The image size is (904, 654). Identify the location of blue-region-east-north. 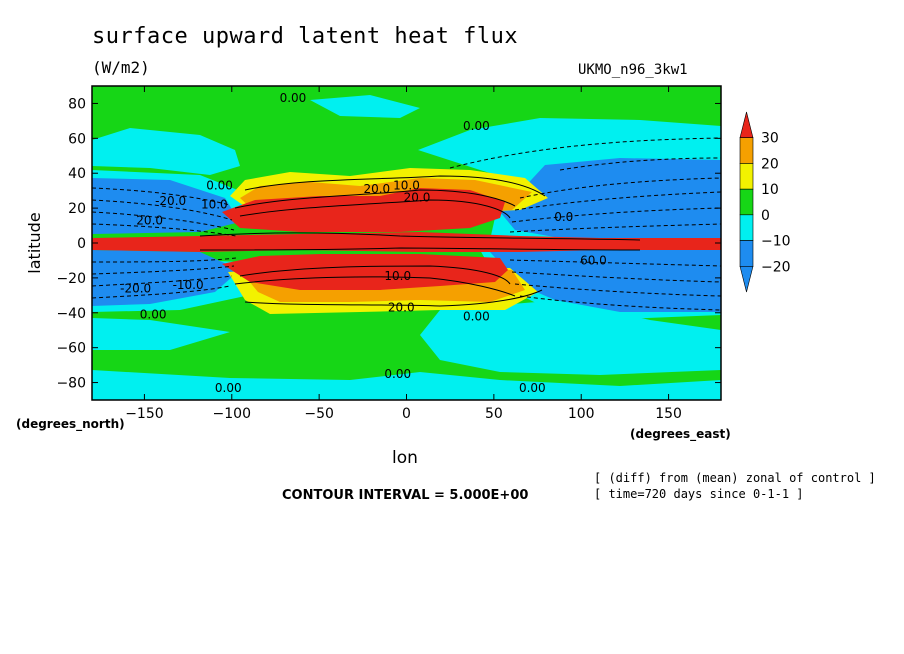
(610, 198).